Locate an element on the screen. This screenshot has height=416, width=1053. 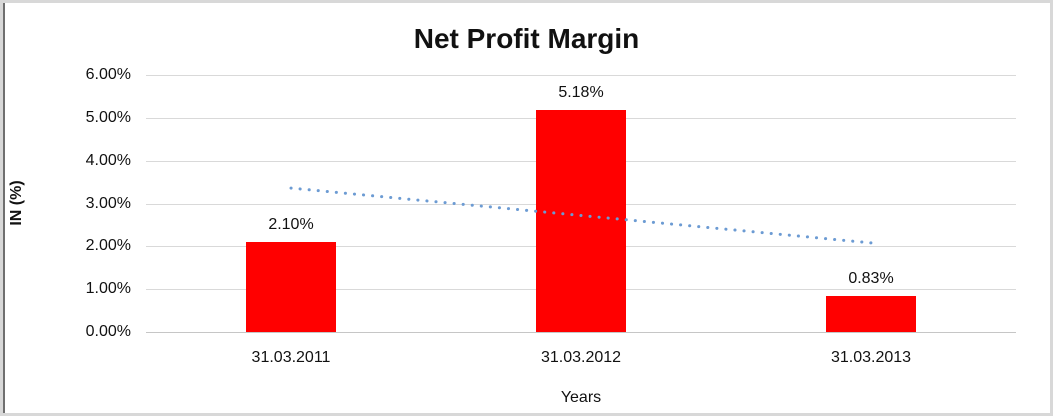
y-tick-label: 1.00% is located at coordinates (108, 289).